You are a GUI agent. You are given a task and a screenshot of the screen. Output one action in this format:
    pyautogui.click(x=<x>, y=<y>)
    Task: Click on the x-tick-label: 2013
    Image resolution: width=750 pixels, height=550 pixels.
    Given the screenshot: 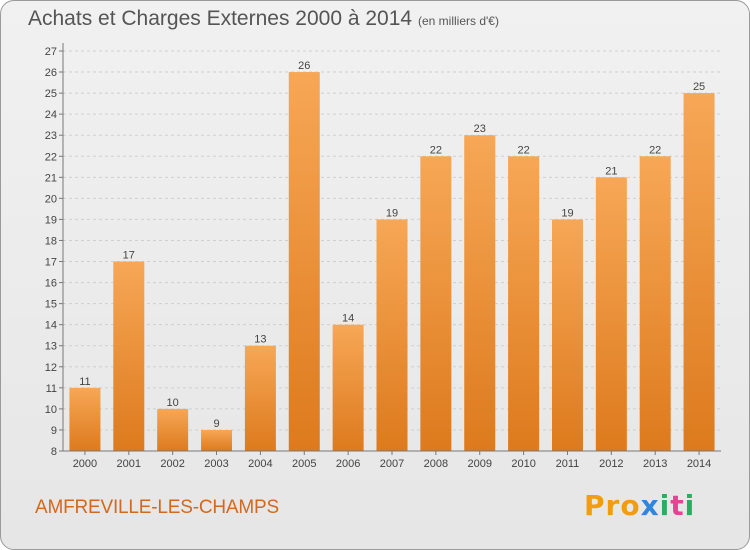 What is the action you would take?
    pyautogui.click(x=655, y=464)
    